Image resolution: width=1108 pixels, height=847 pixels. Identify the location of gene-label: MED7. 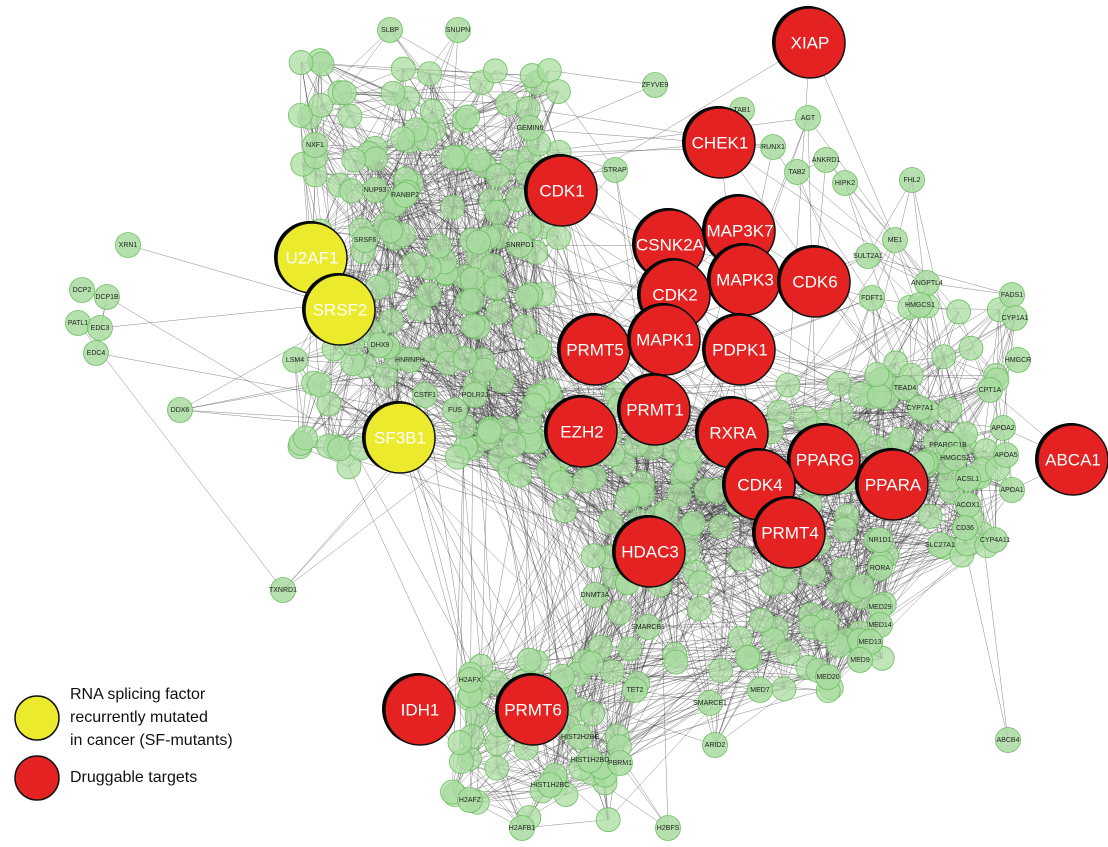
(760, 690).